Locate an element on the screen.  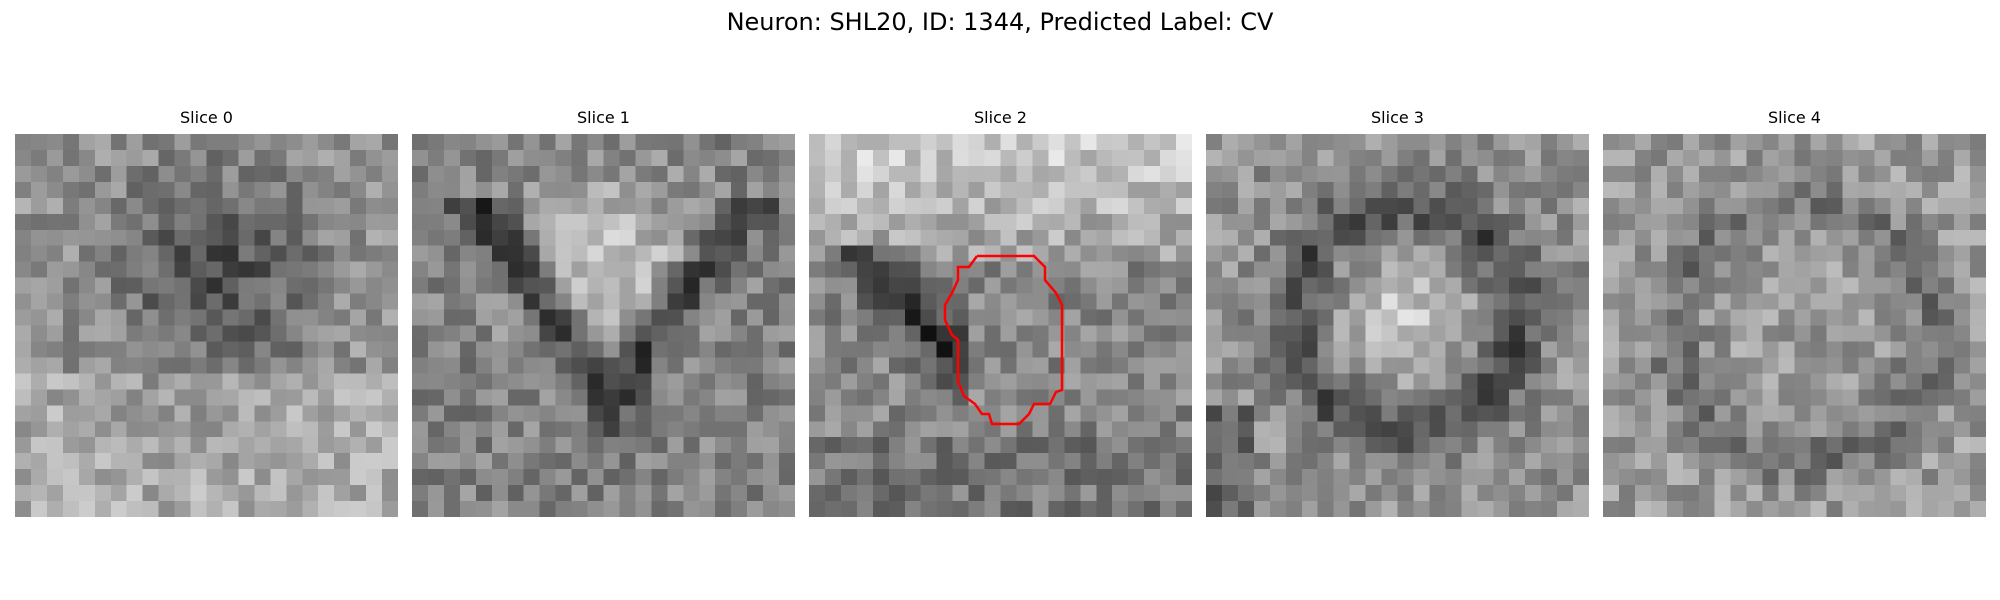
slice-2-image is located at coordinates (1000, 325).